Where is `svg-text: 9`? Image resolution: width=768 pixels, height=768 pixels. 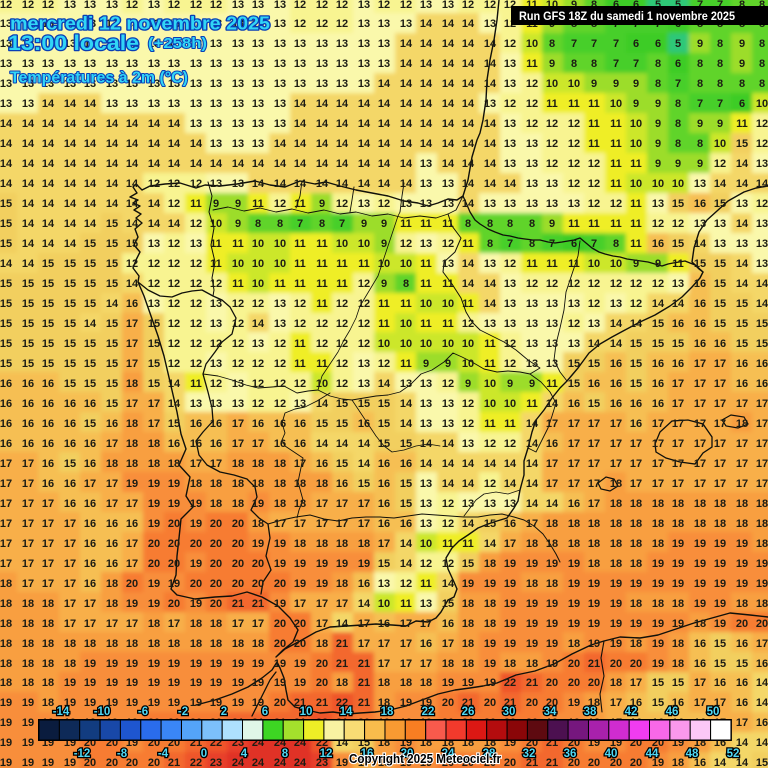 svg-text: 9 is located at coordinates (636, 264).